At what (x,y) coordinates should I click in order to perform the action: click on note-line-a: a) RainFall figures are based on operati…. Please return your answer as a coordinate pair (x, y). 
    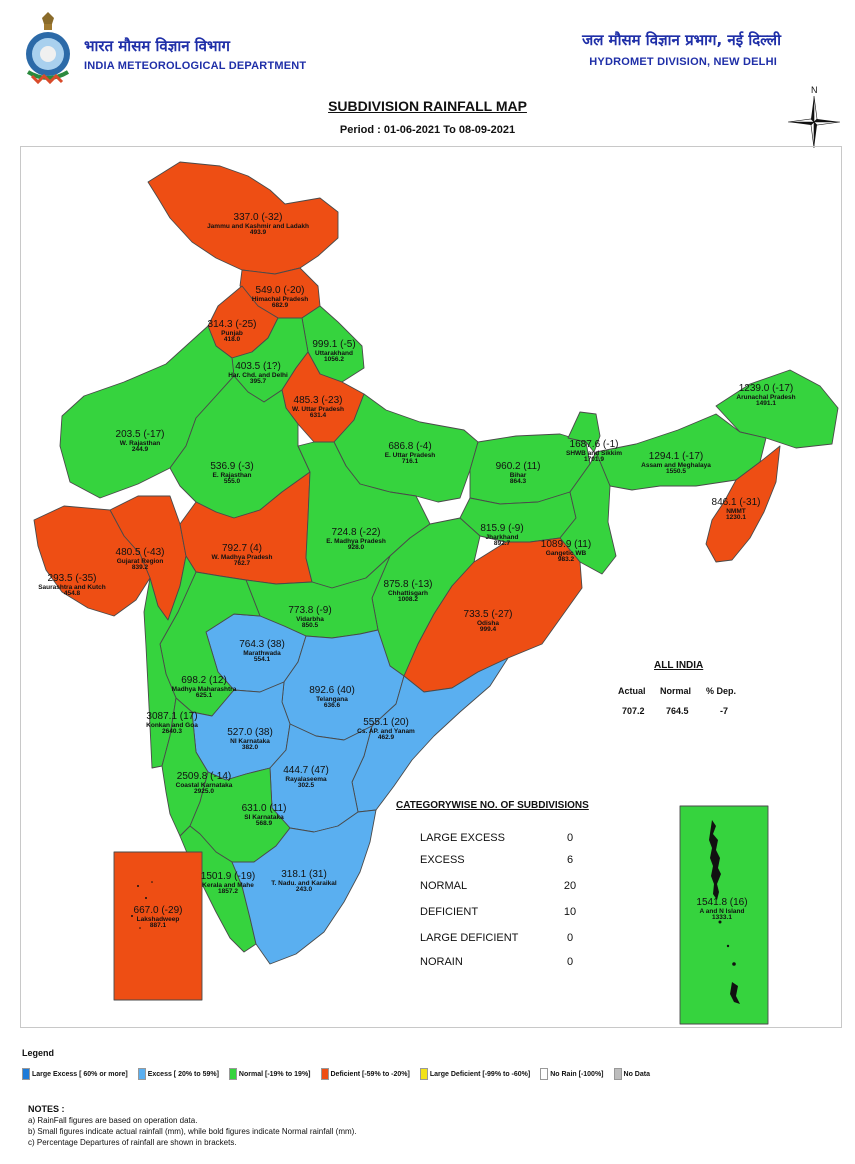
    Looking at the image, I should click on (113, 1120).